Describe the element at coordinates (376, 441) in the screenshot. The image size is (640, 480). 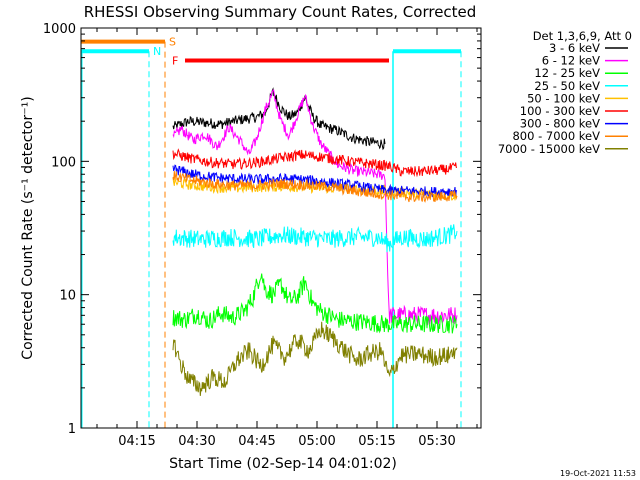
I see `x-tick-label: 05:15` at that location.